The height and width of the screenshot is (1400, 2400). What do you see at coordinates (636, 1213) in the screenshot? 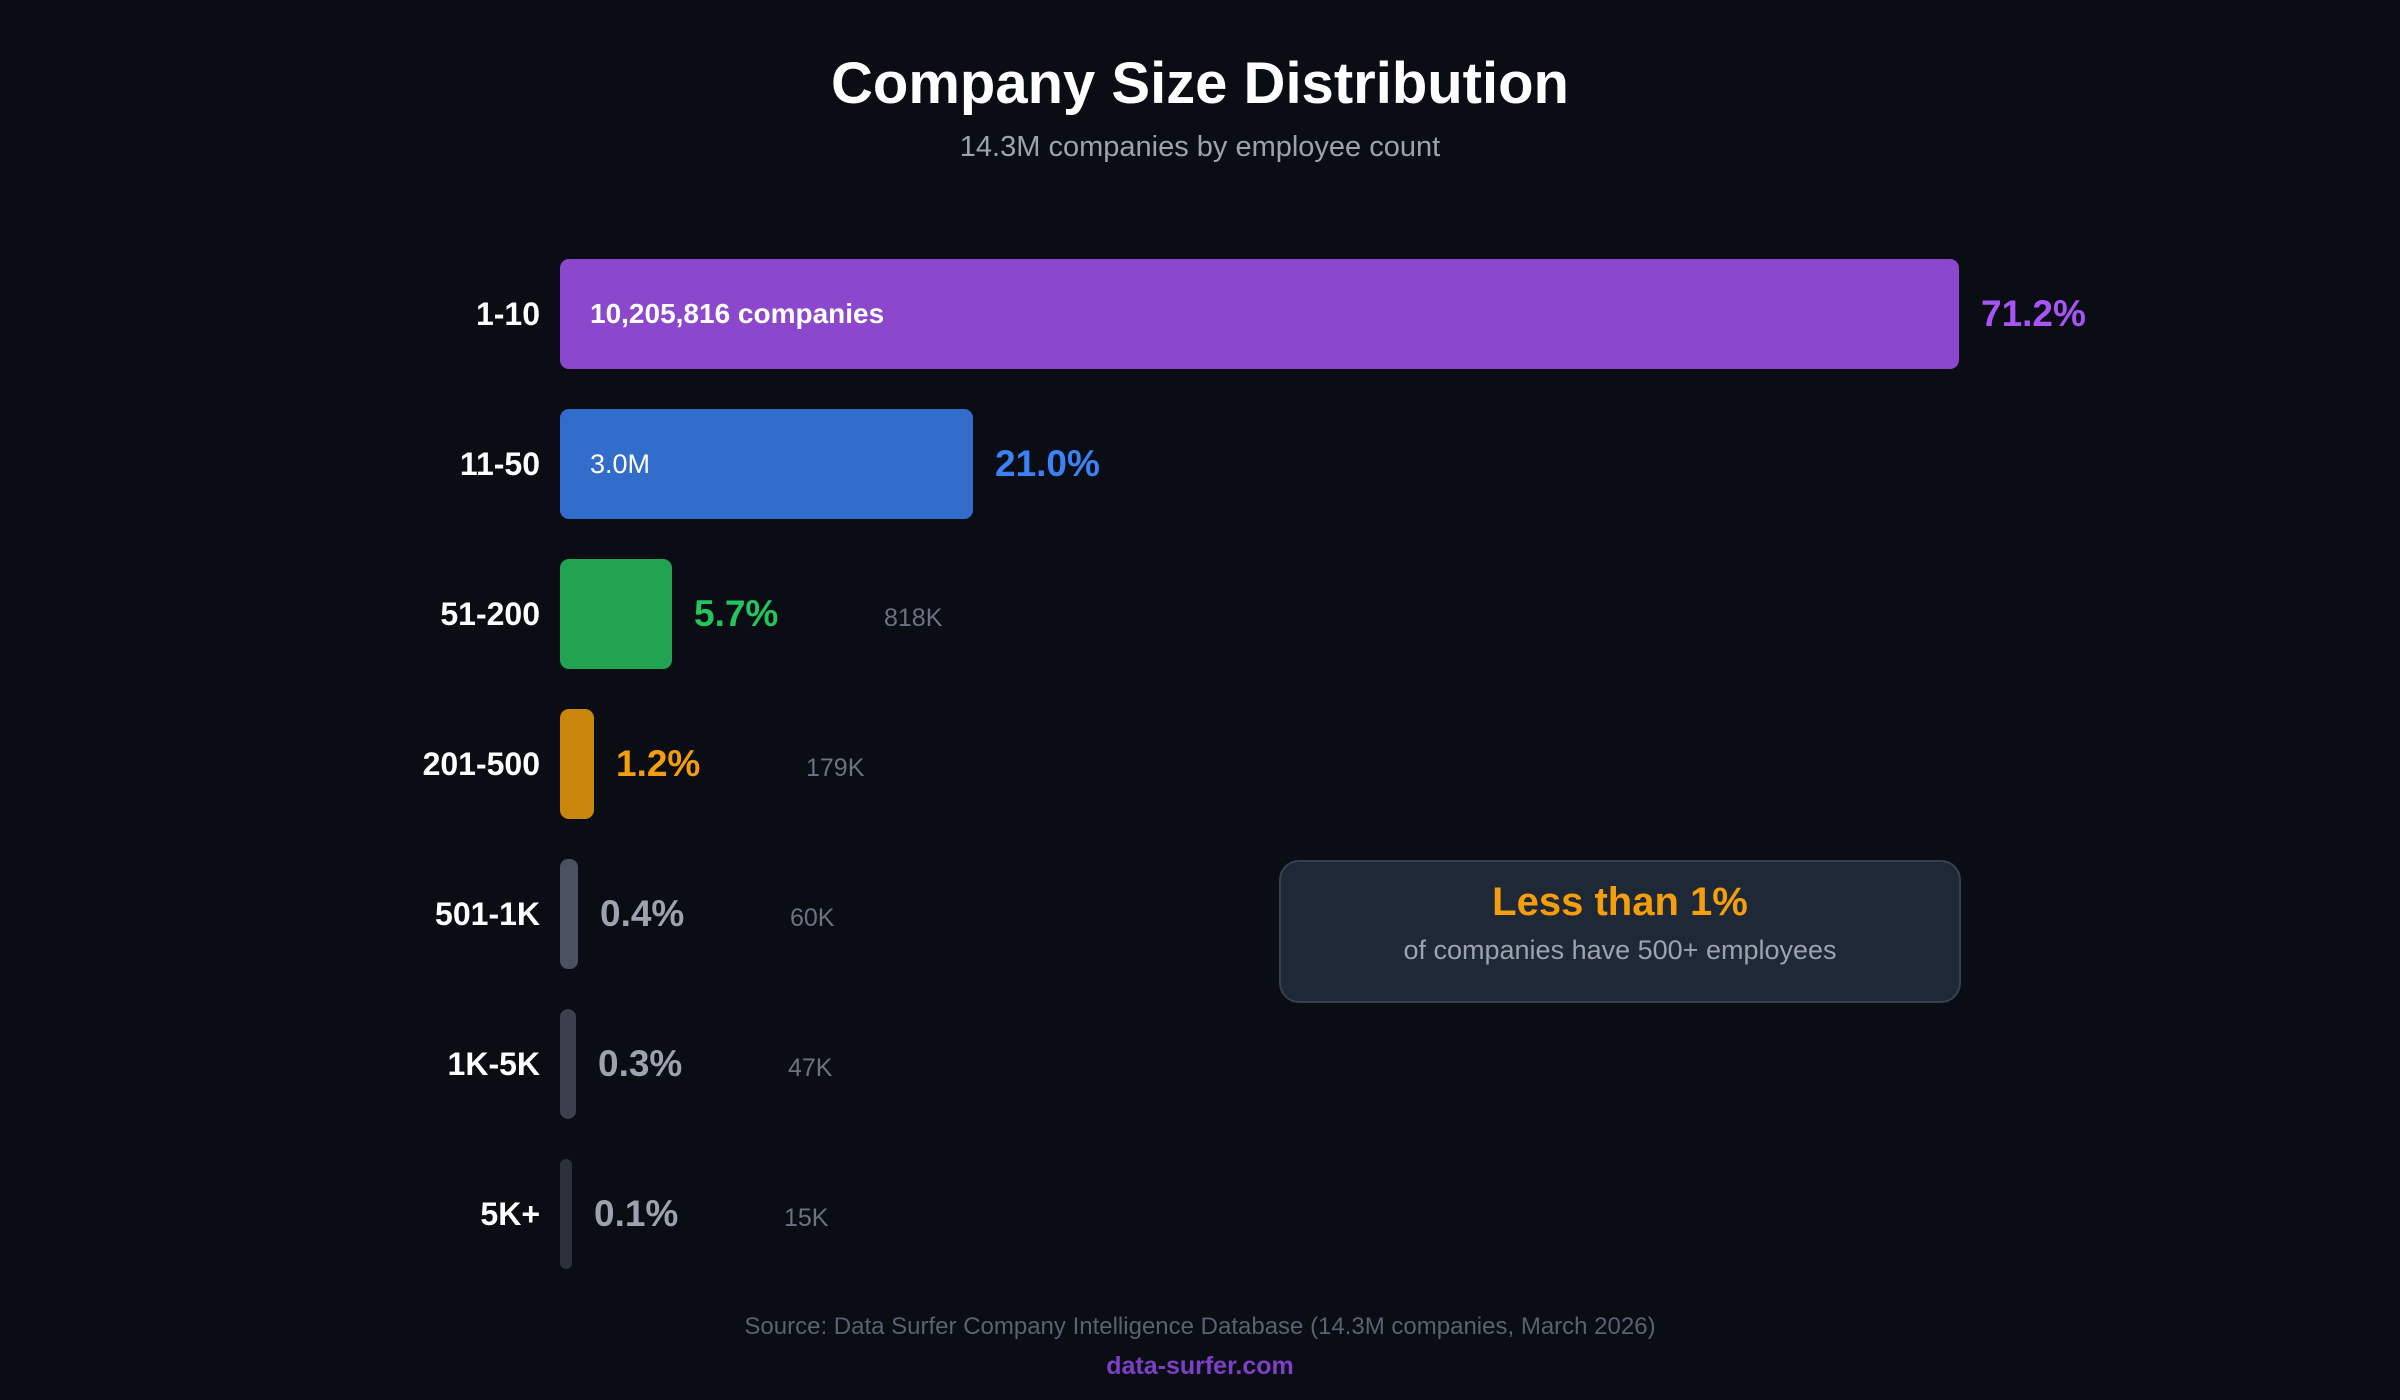
I see `percent-label: 0.1%` at bounding box center [636, 1213].